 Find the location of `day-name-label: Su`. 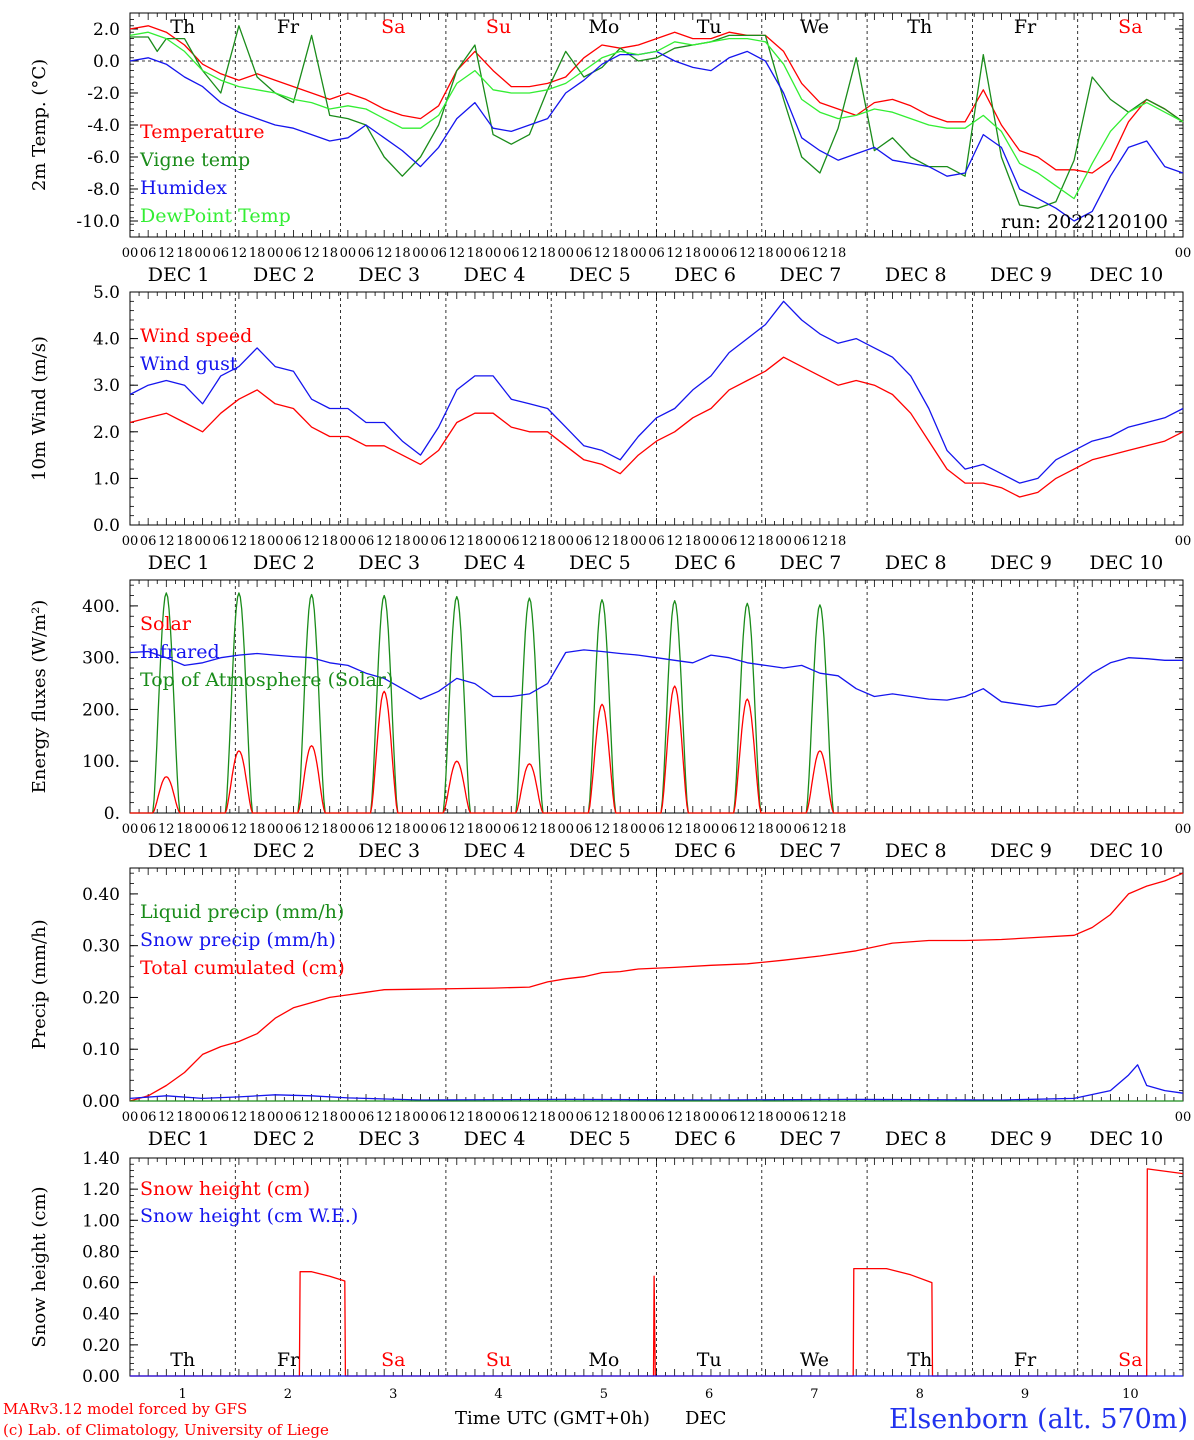

day-name-label: Su is located at coordinates (498, 1360).